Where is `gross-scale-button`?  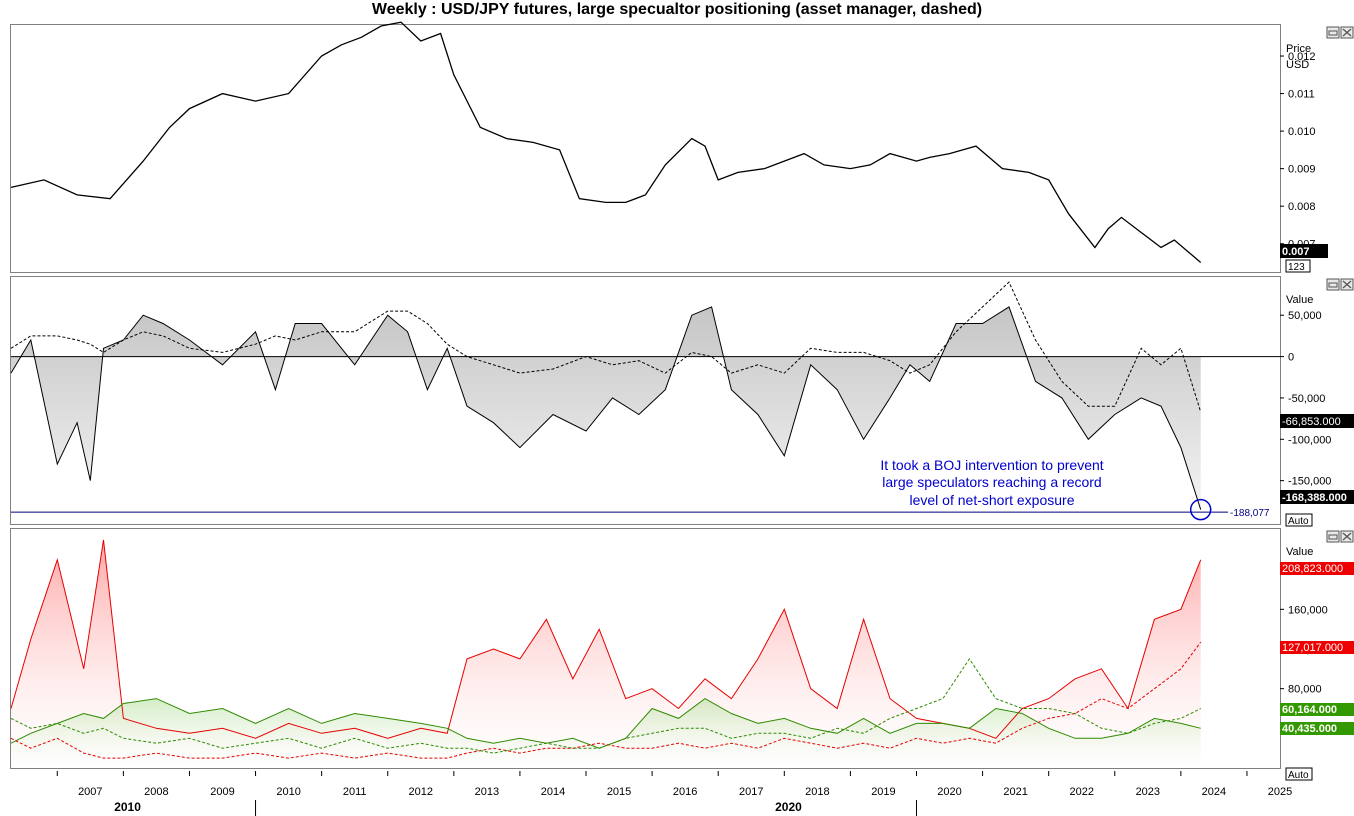
gross-scale-button is located at coordinates (1299, 774).